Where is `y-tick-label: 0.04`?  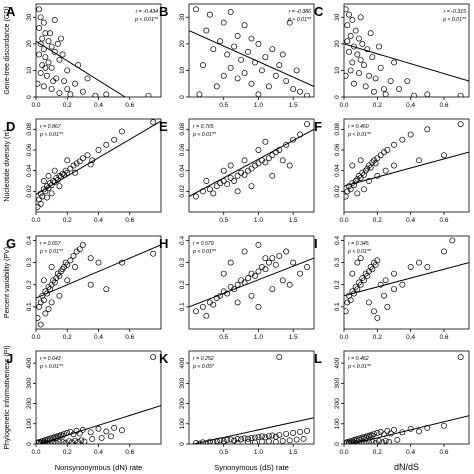 y-tick-label: 0.04 is located at coordinates (182, 170).